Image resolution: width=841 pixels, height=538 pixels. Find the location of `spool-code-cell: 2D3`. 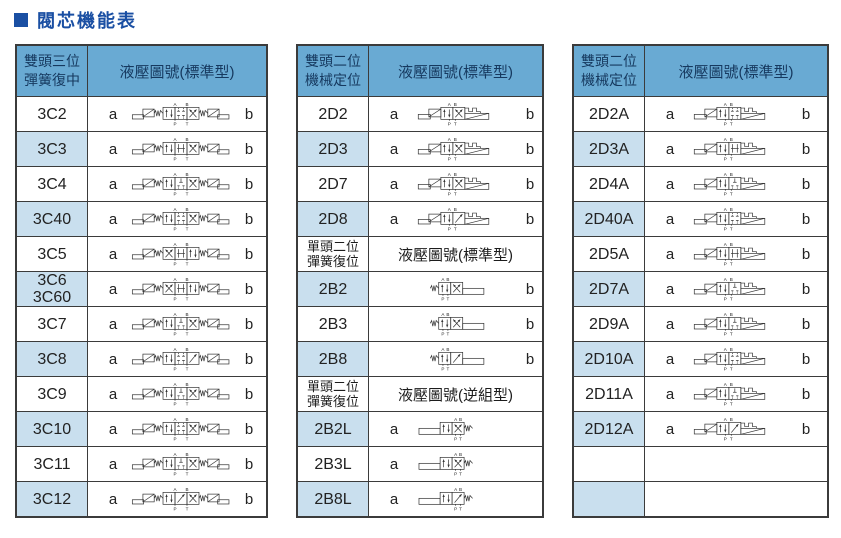

spool-code-cell: 2D3 is located at coordinates (333, 149).